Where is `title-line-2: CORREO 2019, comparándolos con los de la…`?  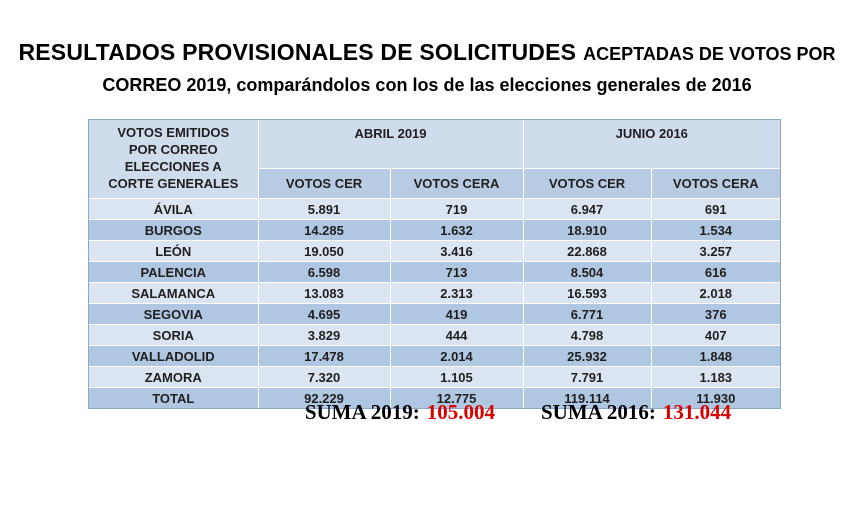 title-line-2: CORREO 2019, comparándolos con los de la… is located at coordinates (427, 85).